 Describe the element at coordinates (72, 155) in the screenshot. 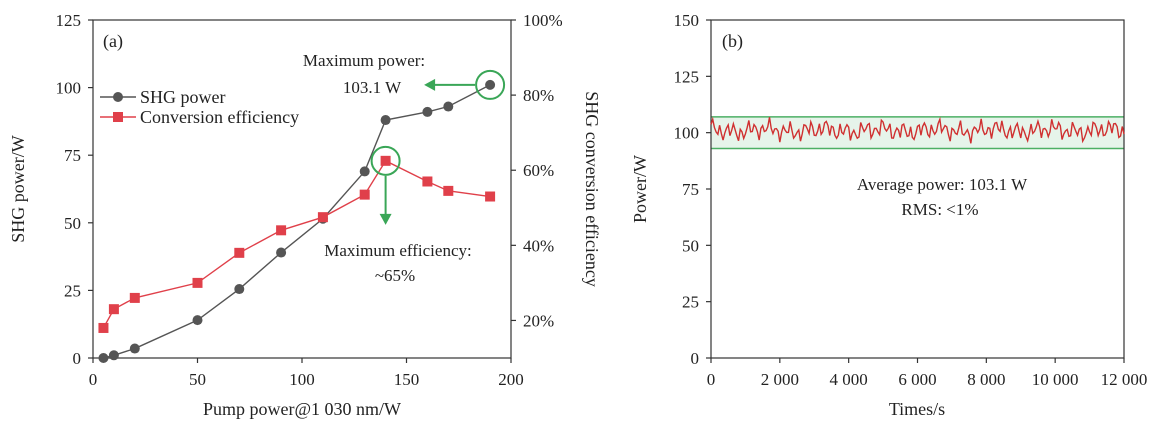

I see `y-tick-label-a: 75` at that location.